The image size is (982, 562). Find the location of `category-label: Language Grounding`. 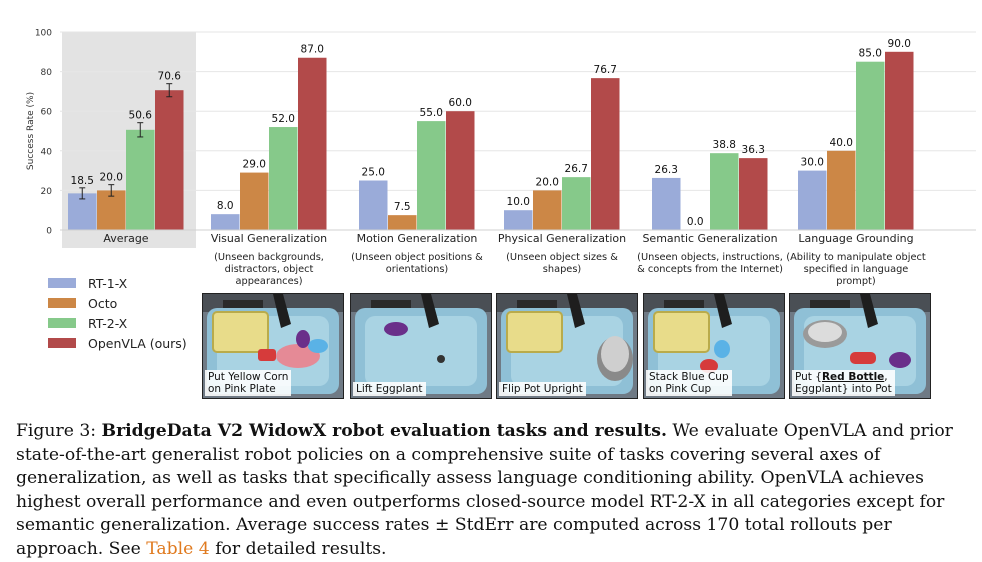

category-label: Language Grounding is located at coordinates (855, 238).